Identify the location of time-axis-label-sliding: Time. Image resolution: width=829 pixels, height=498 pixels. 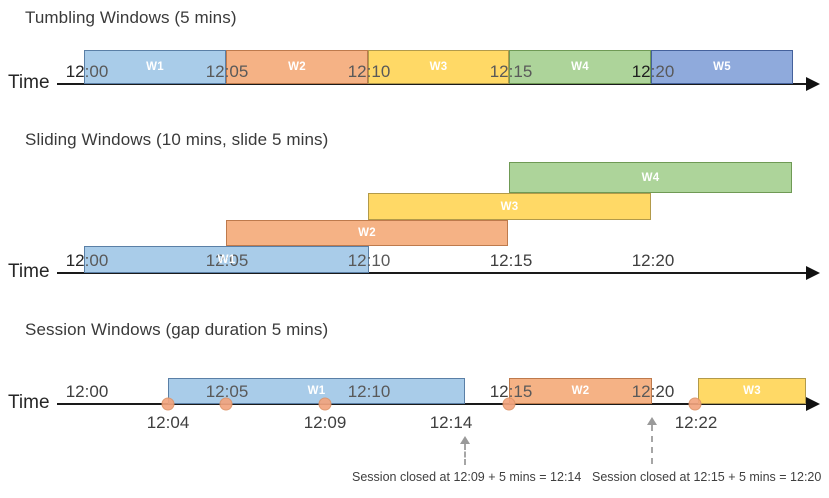
(29, 271).